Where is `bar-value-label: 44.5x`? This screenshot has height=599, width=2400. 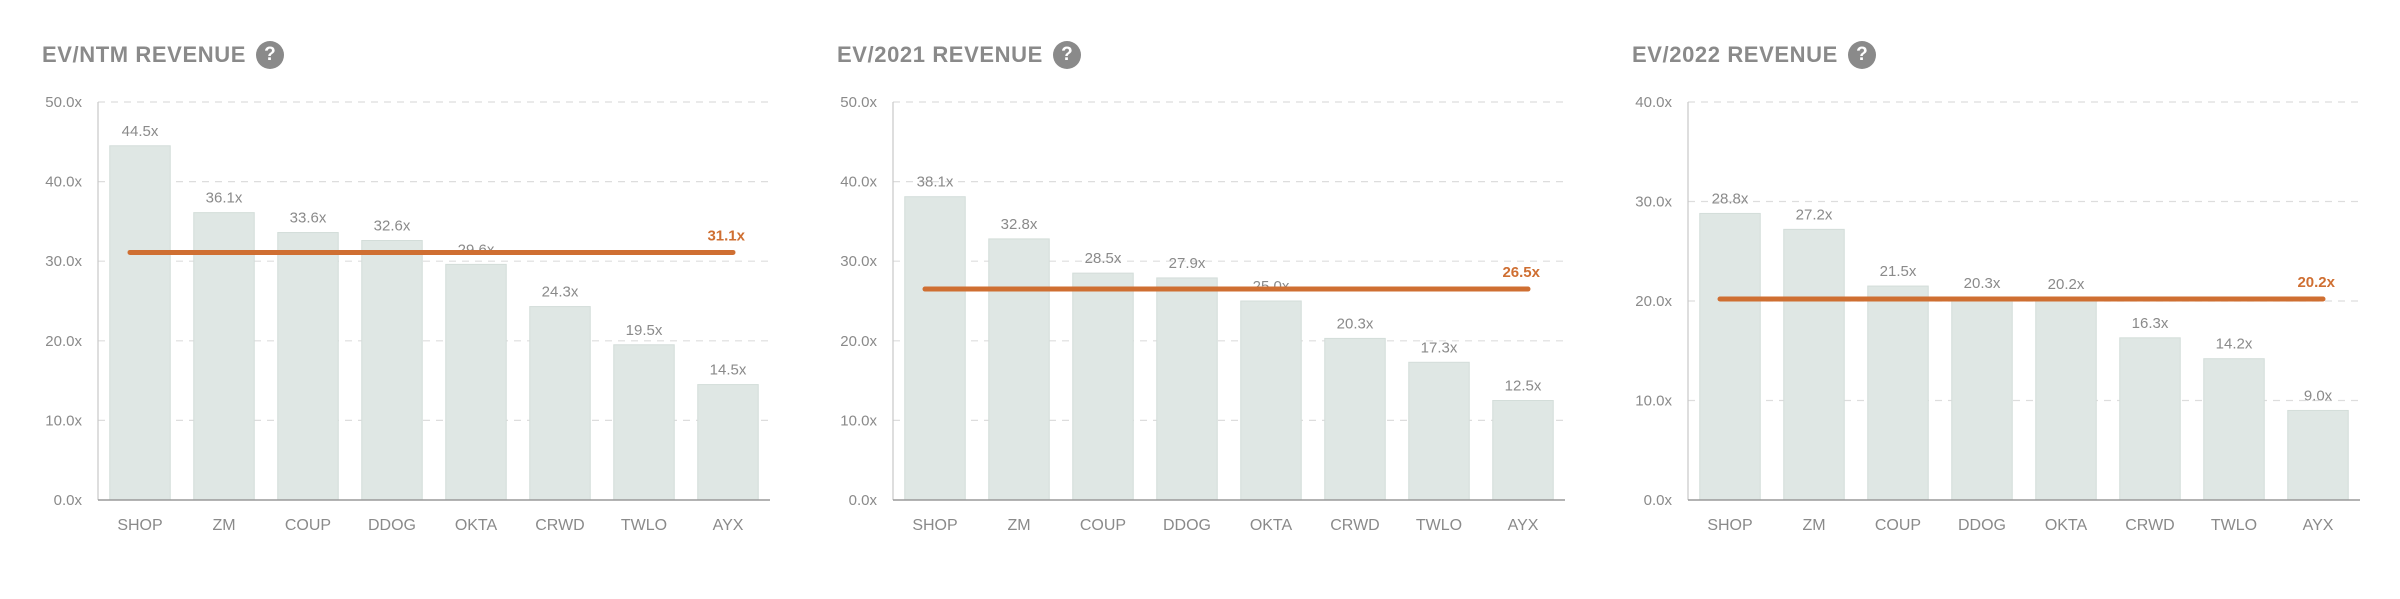 bar-value-label: 44.5x is located at coordinates (140, 131).